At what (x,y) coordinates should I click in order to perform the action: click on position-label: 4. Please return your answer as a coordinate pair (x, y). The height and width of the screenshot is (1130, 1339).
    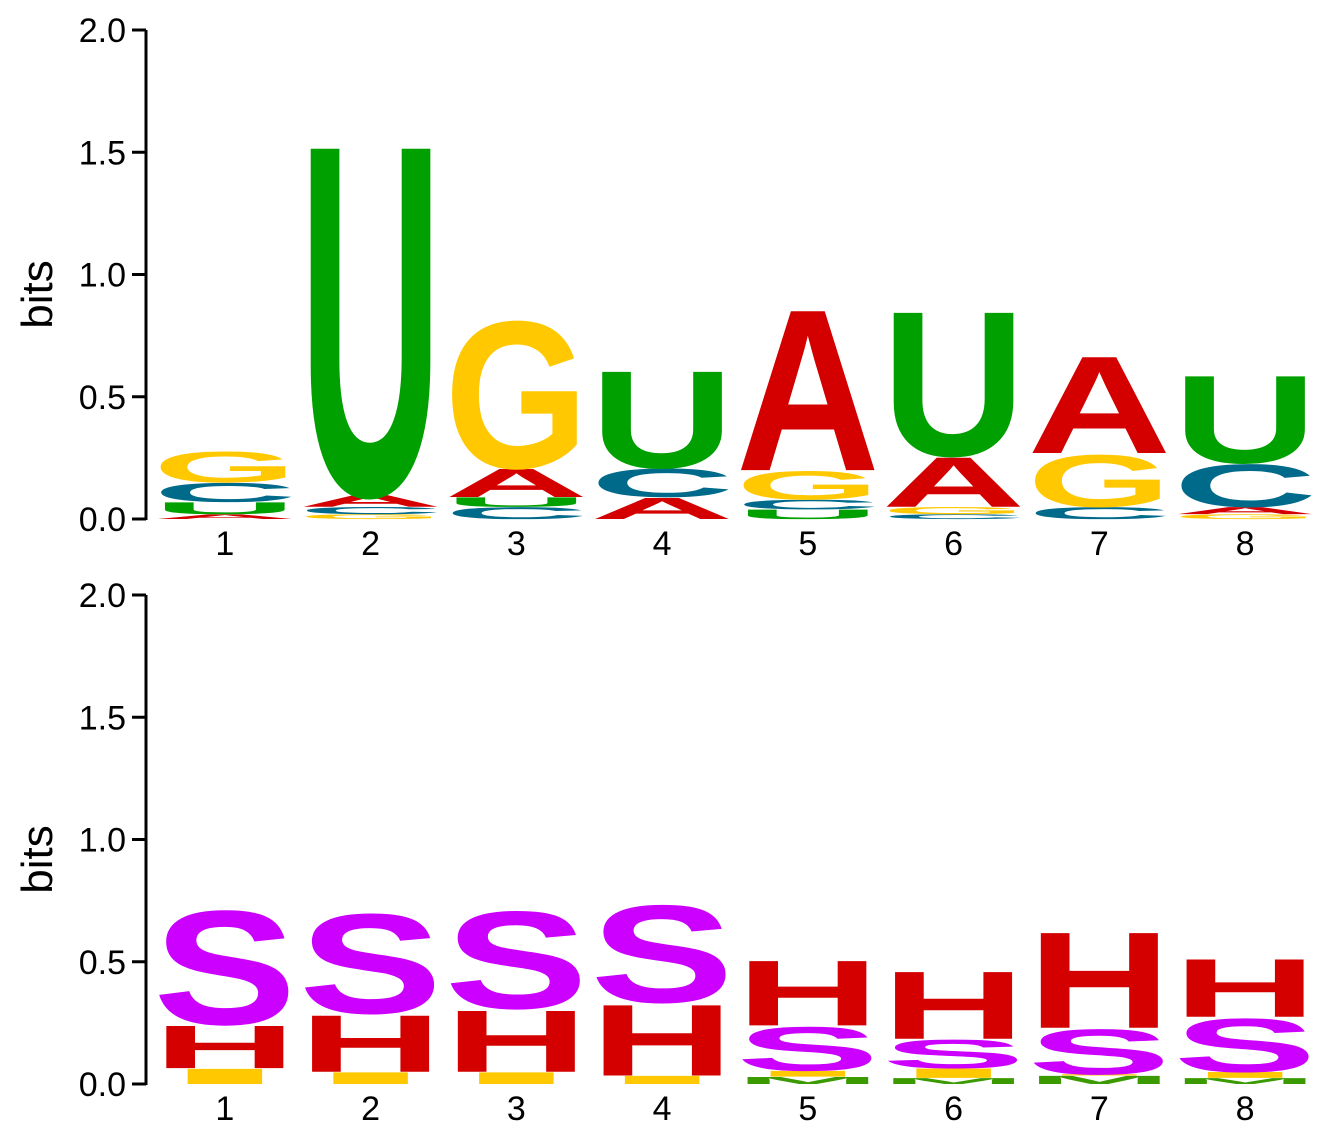
    Looking at the image, I should click on (662, 544).